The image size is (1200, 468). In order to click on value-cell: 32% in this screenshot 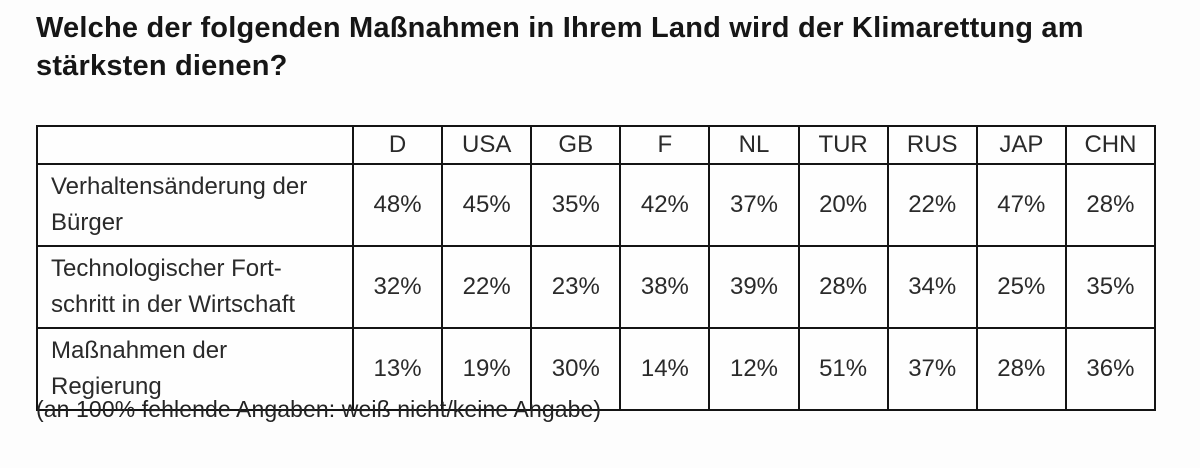, I will do `click(397, 287)`.